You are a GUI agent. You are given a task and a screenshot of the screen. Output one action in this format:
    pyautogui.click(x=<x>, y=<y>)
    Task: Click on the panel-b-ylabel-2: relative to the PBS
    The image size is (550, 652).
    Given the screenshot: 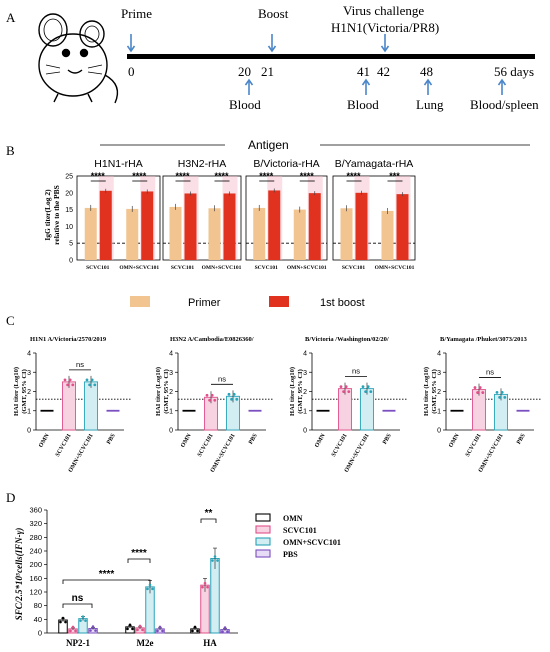 What is the action you would take?
    pyautogui.click(x=56, y=215)
    